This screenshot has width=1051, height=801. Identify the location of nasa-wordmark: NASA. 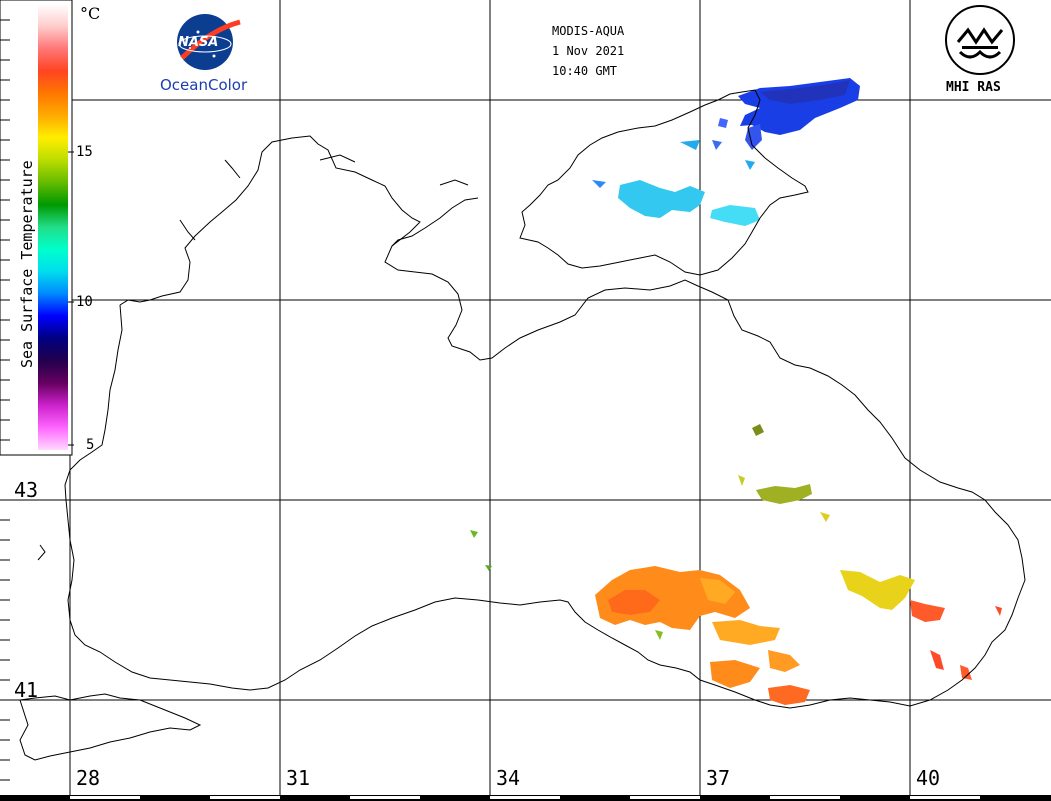
(198, 42).